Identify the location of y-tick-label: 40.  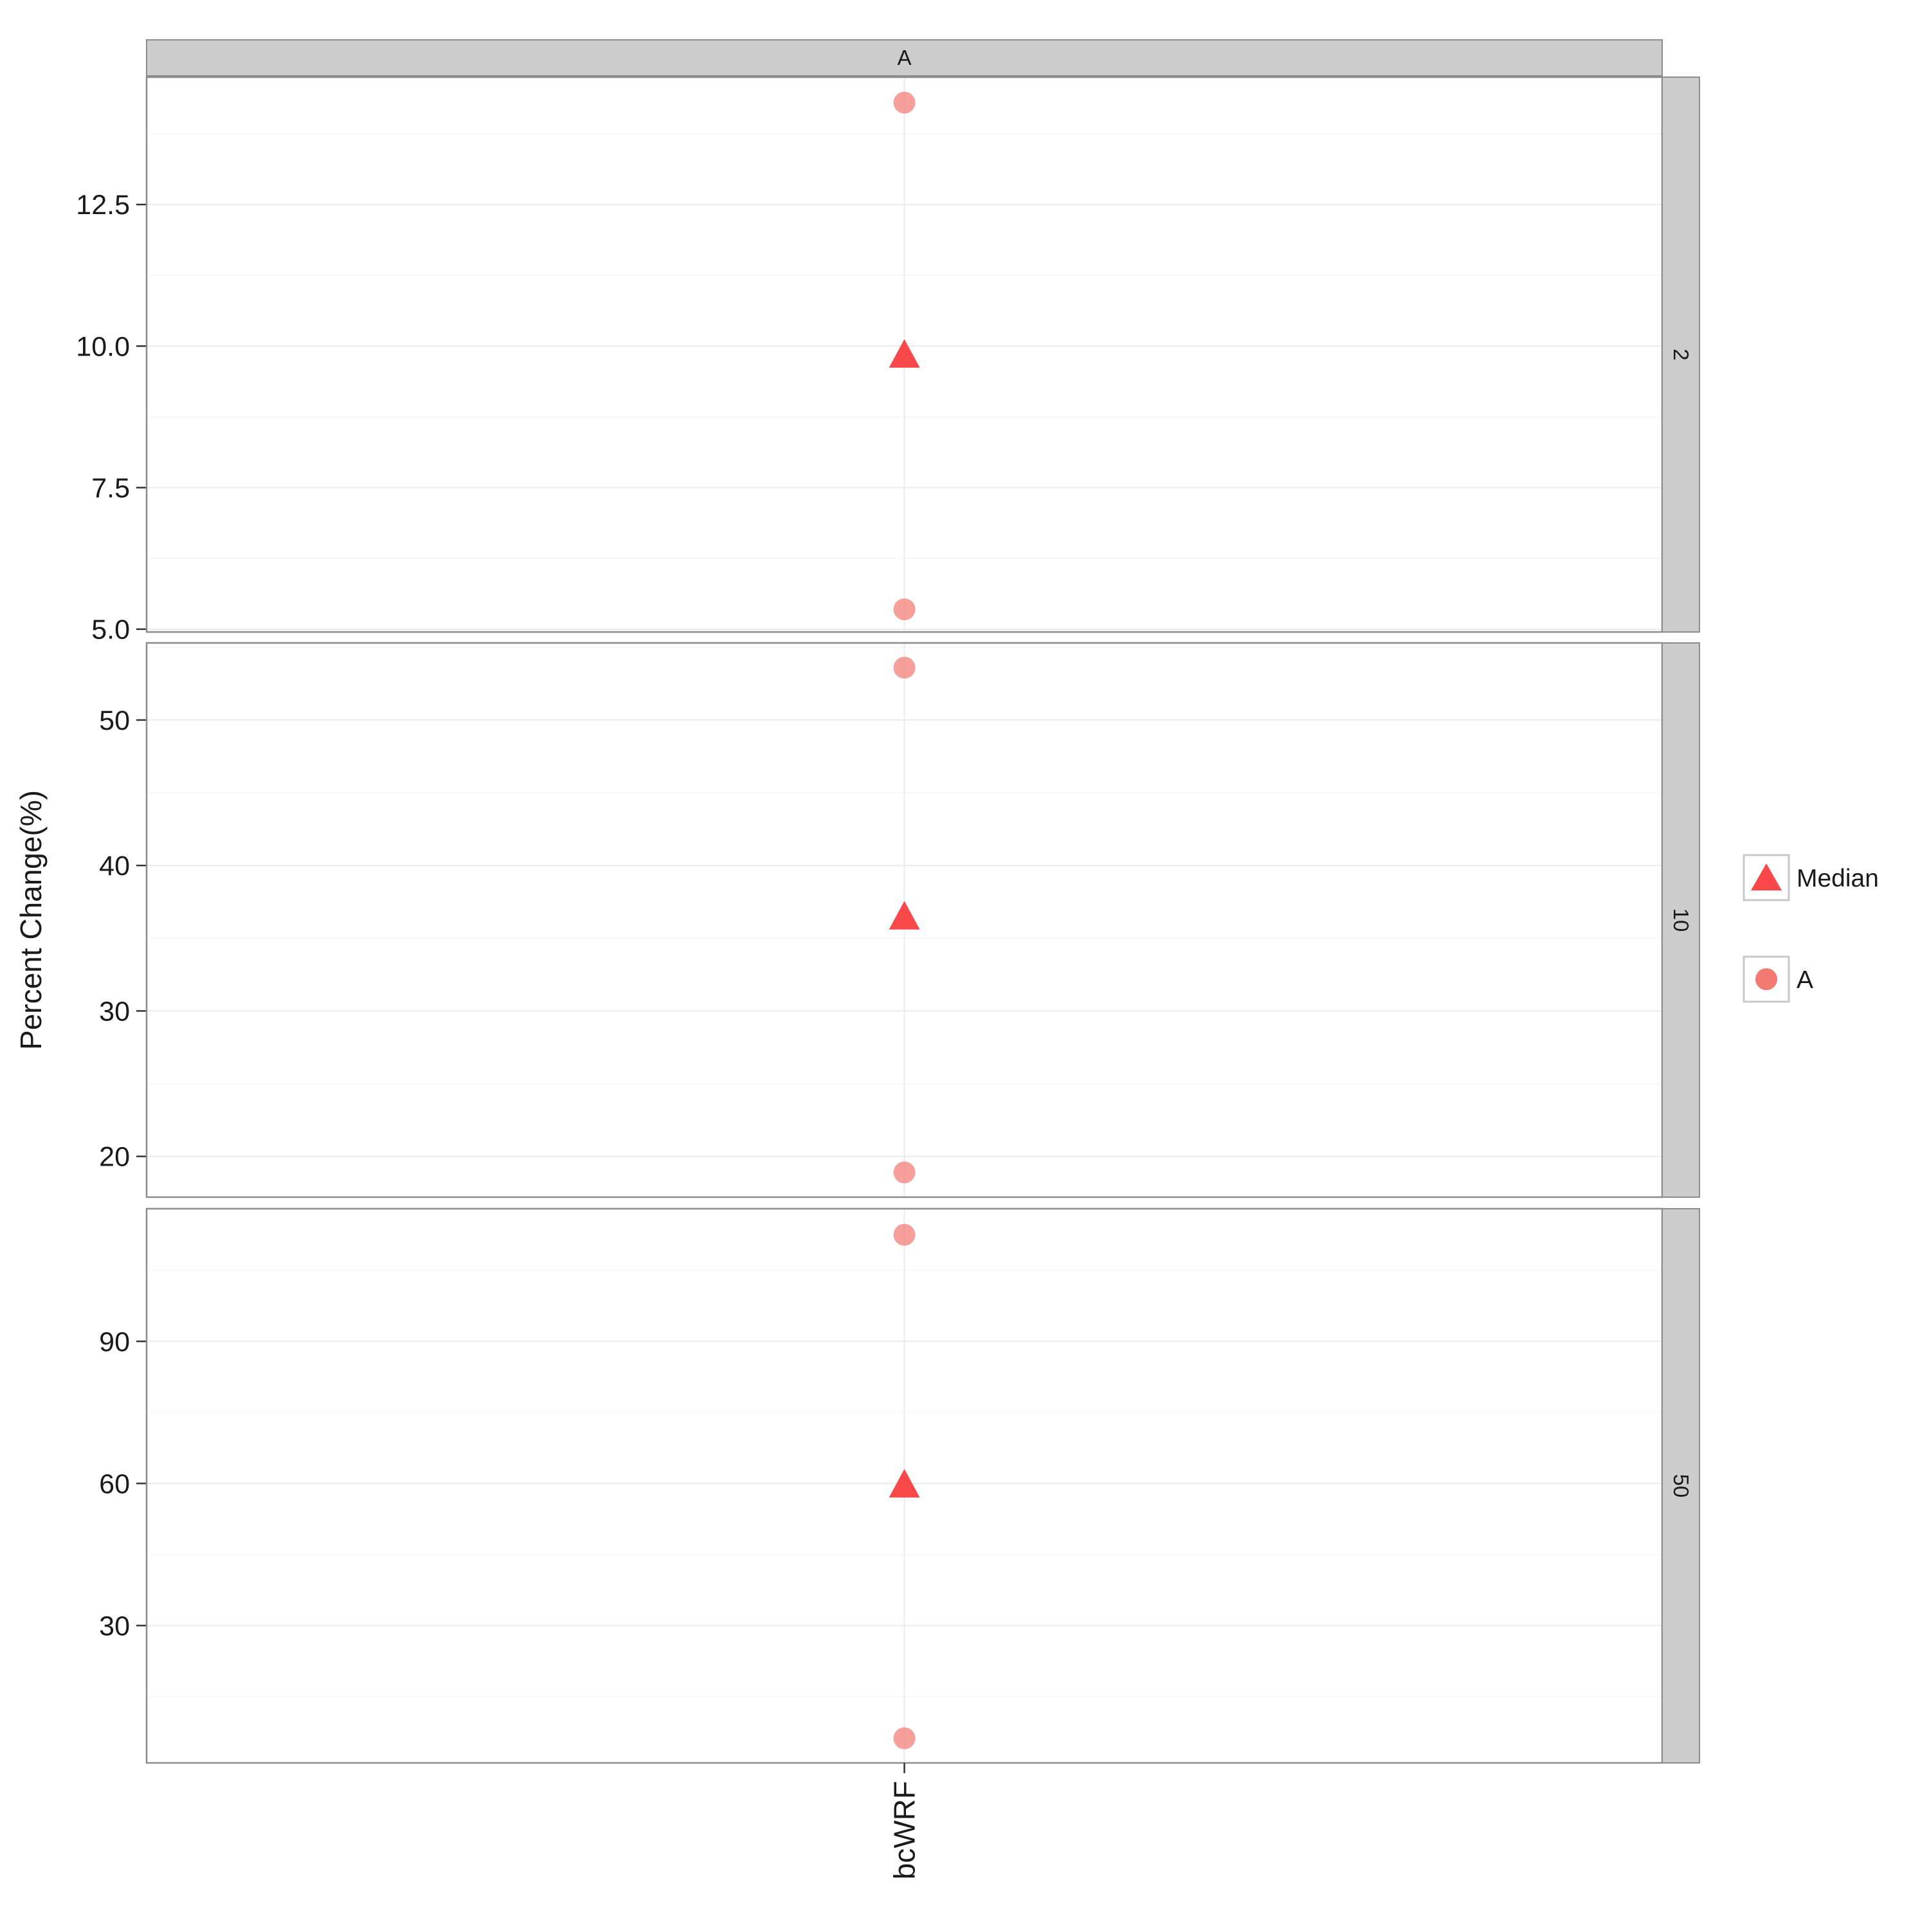
(114, 866).